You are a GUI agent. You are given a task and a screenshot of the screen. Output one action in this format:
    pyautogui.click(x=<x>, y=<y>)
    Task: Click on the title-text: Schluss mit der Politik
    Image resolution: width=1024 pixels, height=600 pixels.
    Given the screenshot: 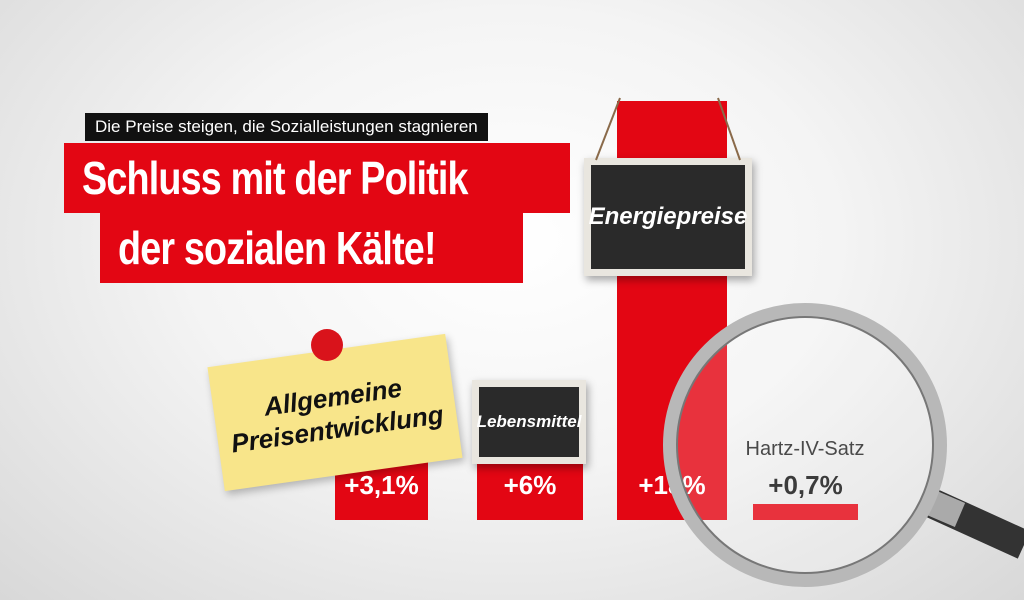 What is the action you would take?
    pyautogui.click(x=275, y=178)
    